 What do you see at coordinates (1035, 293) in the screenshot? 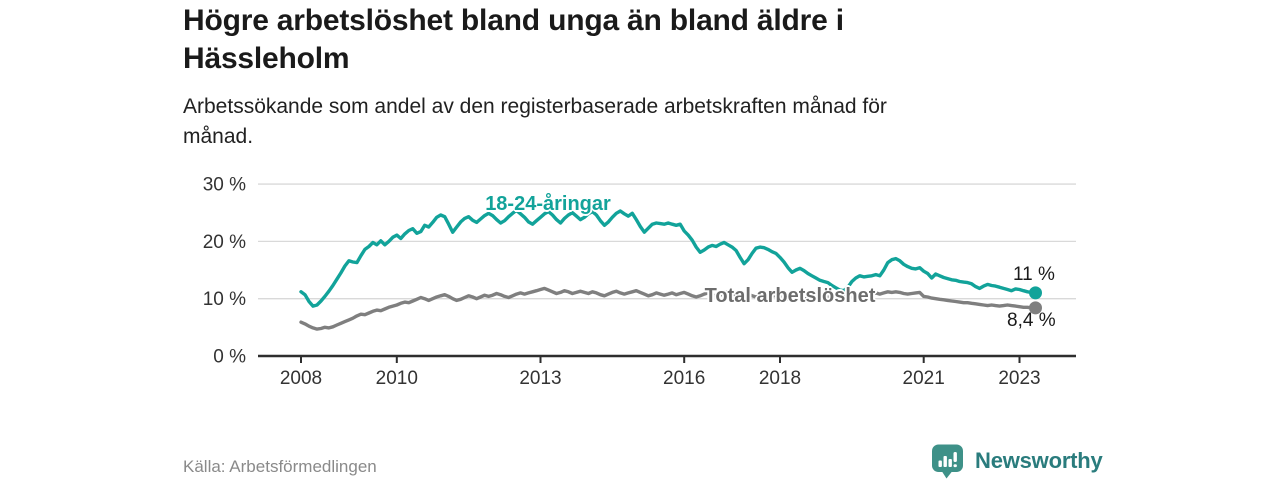
I see `series-end-dot-young` at bounding box center [1035, 293].